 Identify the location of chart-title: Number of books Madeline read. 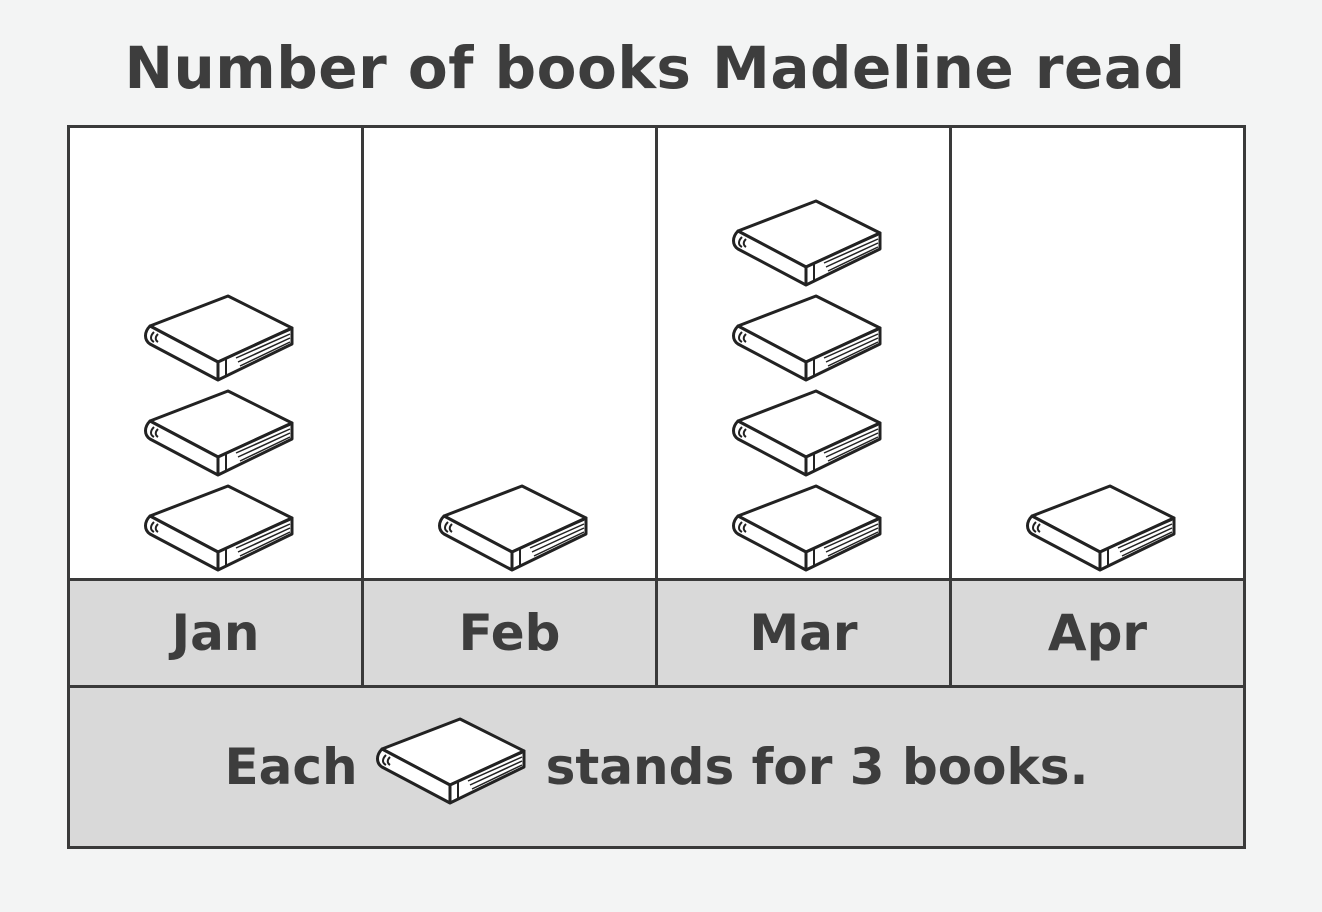
(655, 68).